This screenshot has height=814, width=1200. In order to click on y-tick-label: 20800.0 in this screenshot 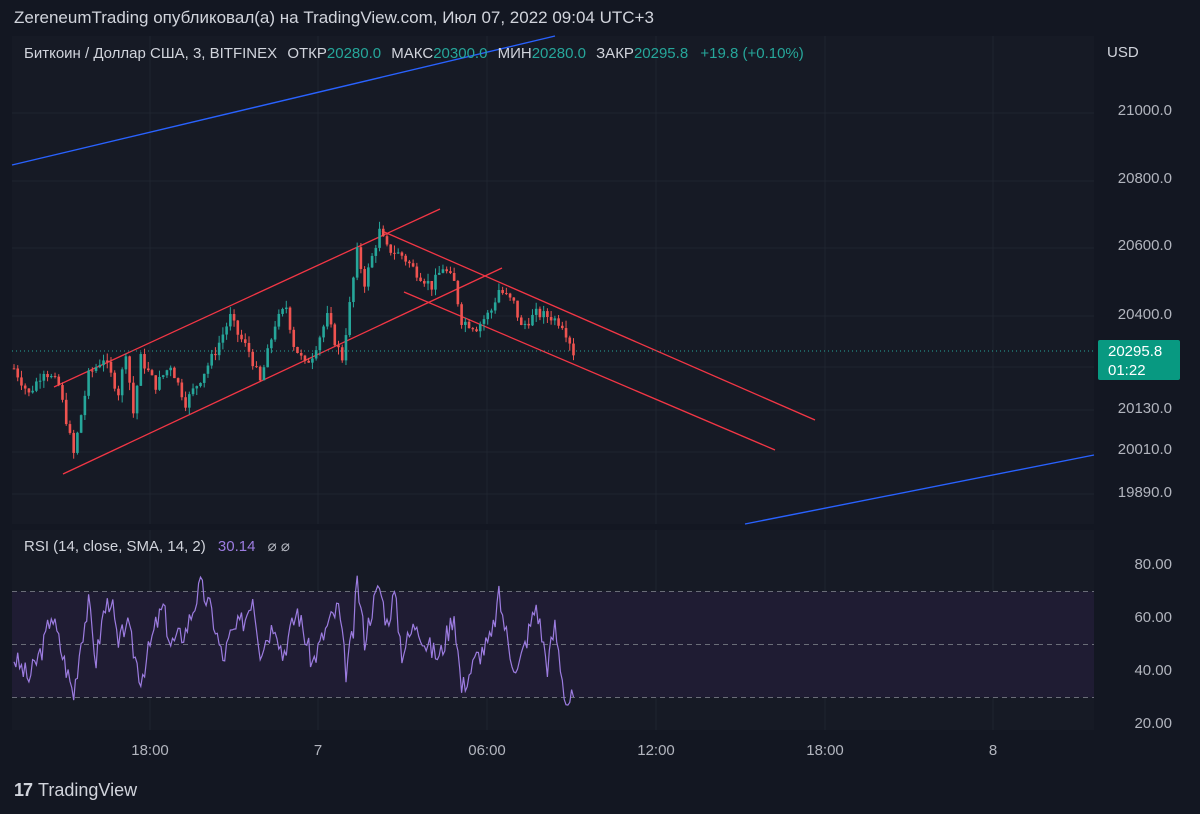, I will do `click(1144, 178)`.